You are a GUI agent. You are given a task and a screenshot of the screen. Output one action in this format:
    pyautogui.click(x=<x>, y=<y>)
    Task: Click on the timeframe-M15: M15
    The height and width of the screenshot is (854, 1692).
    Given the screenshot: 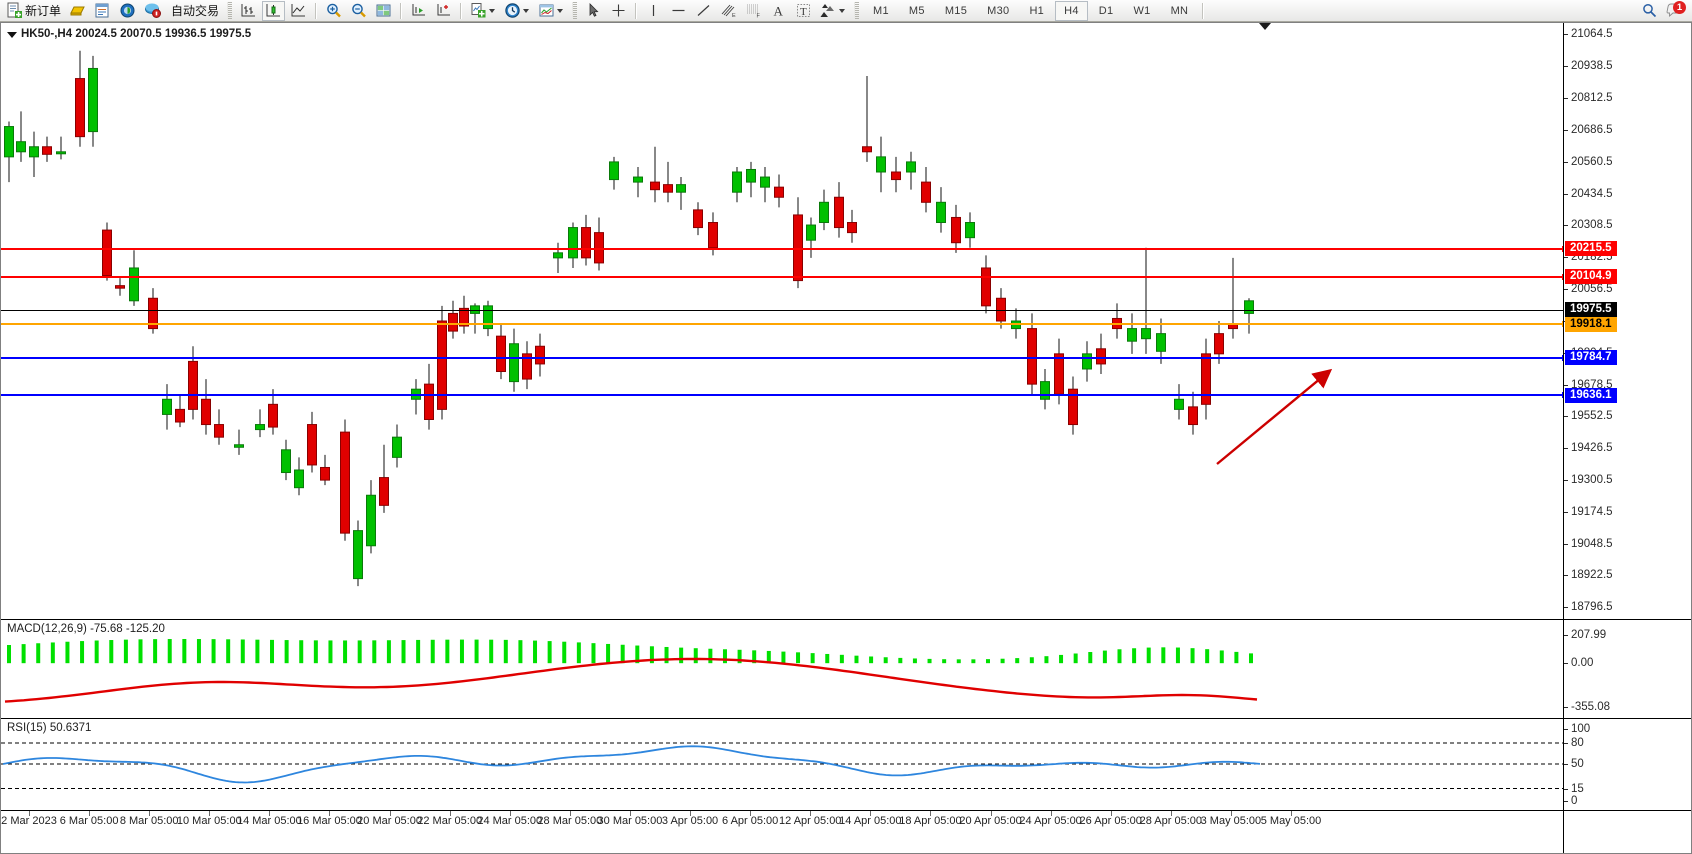 What is the action you would take?
    pyautogui.click(x=956, y=11)
    